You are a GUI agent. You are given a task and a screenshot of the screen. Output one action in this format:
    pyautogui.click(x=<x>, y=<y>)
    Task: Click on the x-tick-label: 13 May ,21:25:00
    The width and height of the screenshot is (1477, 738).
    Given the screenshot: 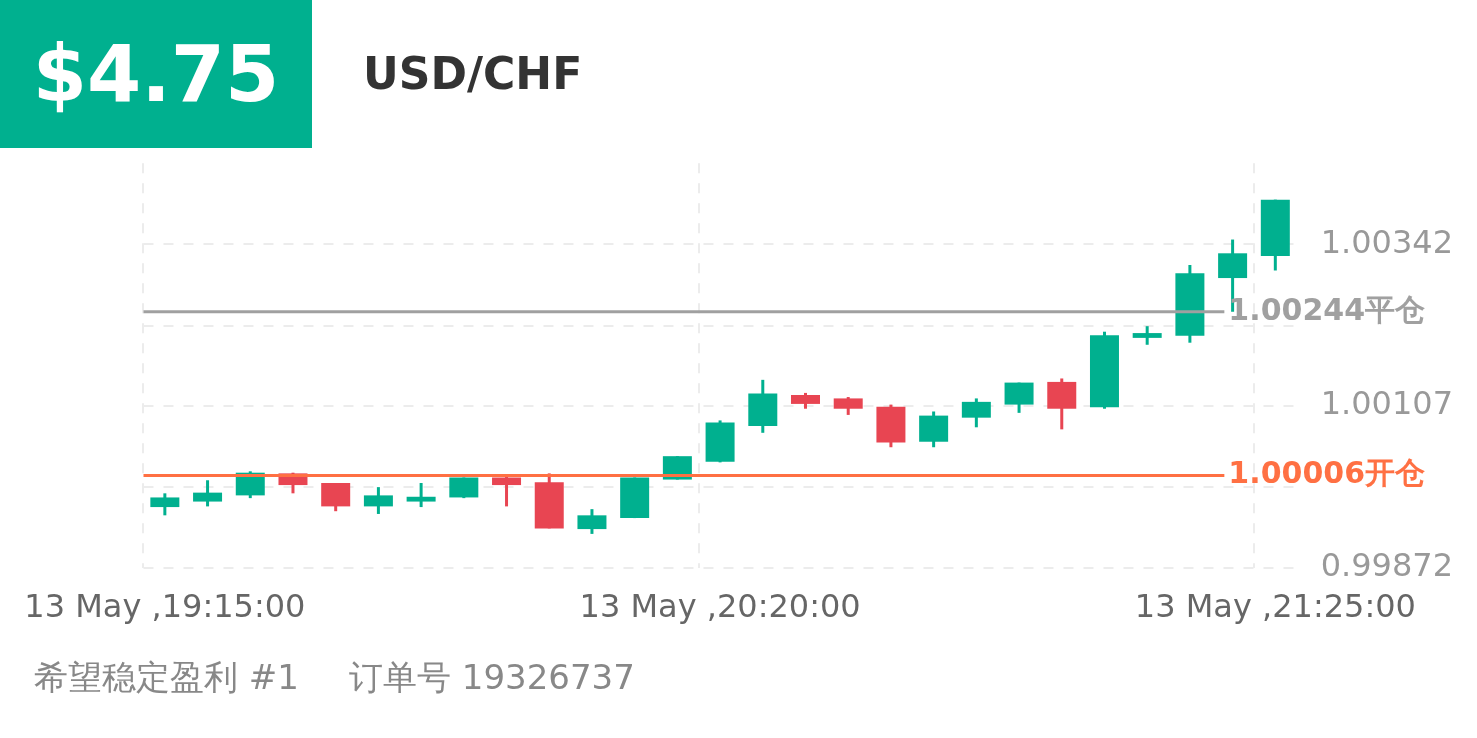 What is the action you would take?
    pyautogui.click(x=1275, y=606)
    